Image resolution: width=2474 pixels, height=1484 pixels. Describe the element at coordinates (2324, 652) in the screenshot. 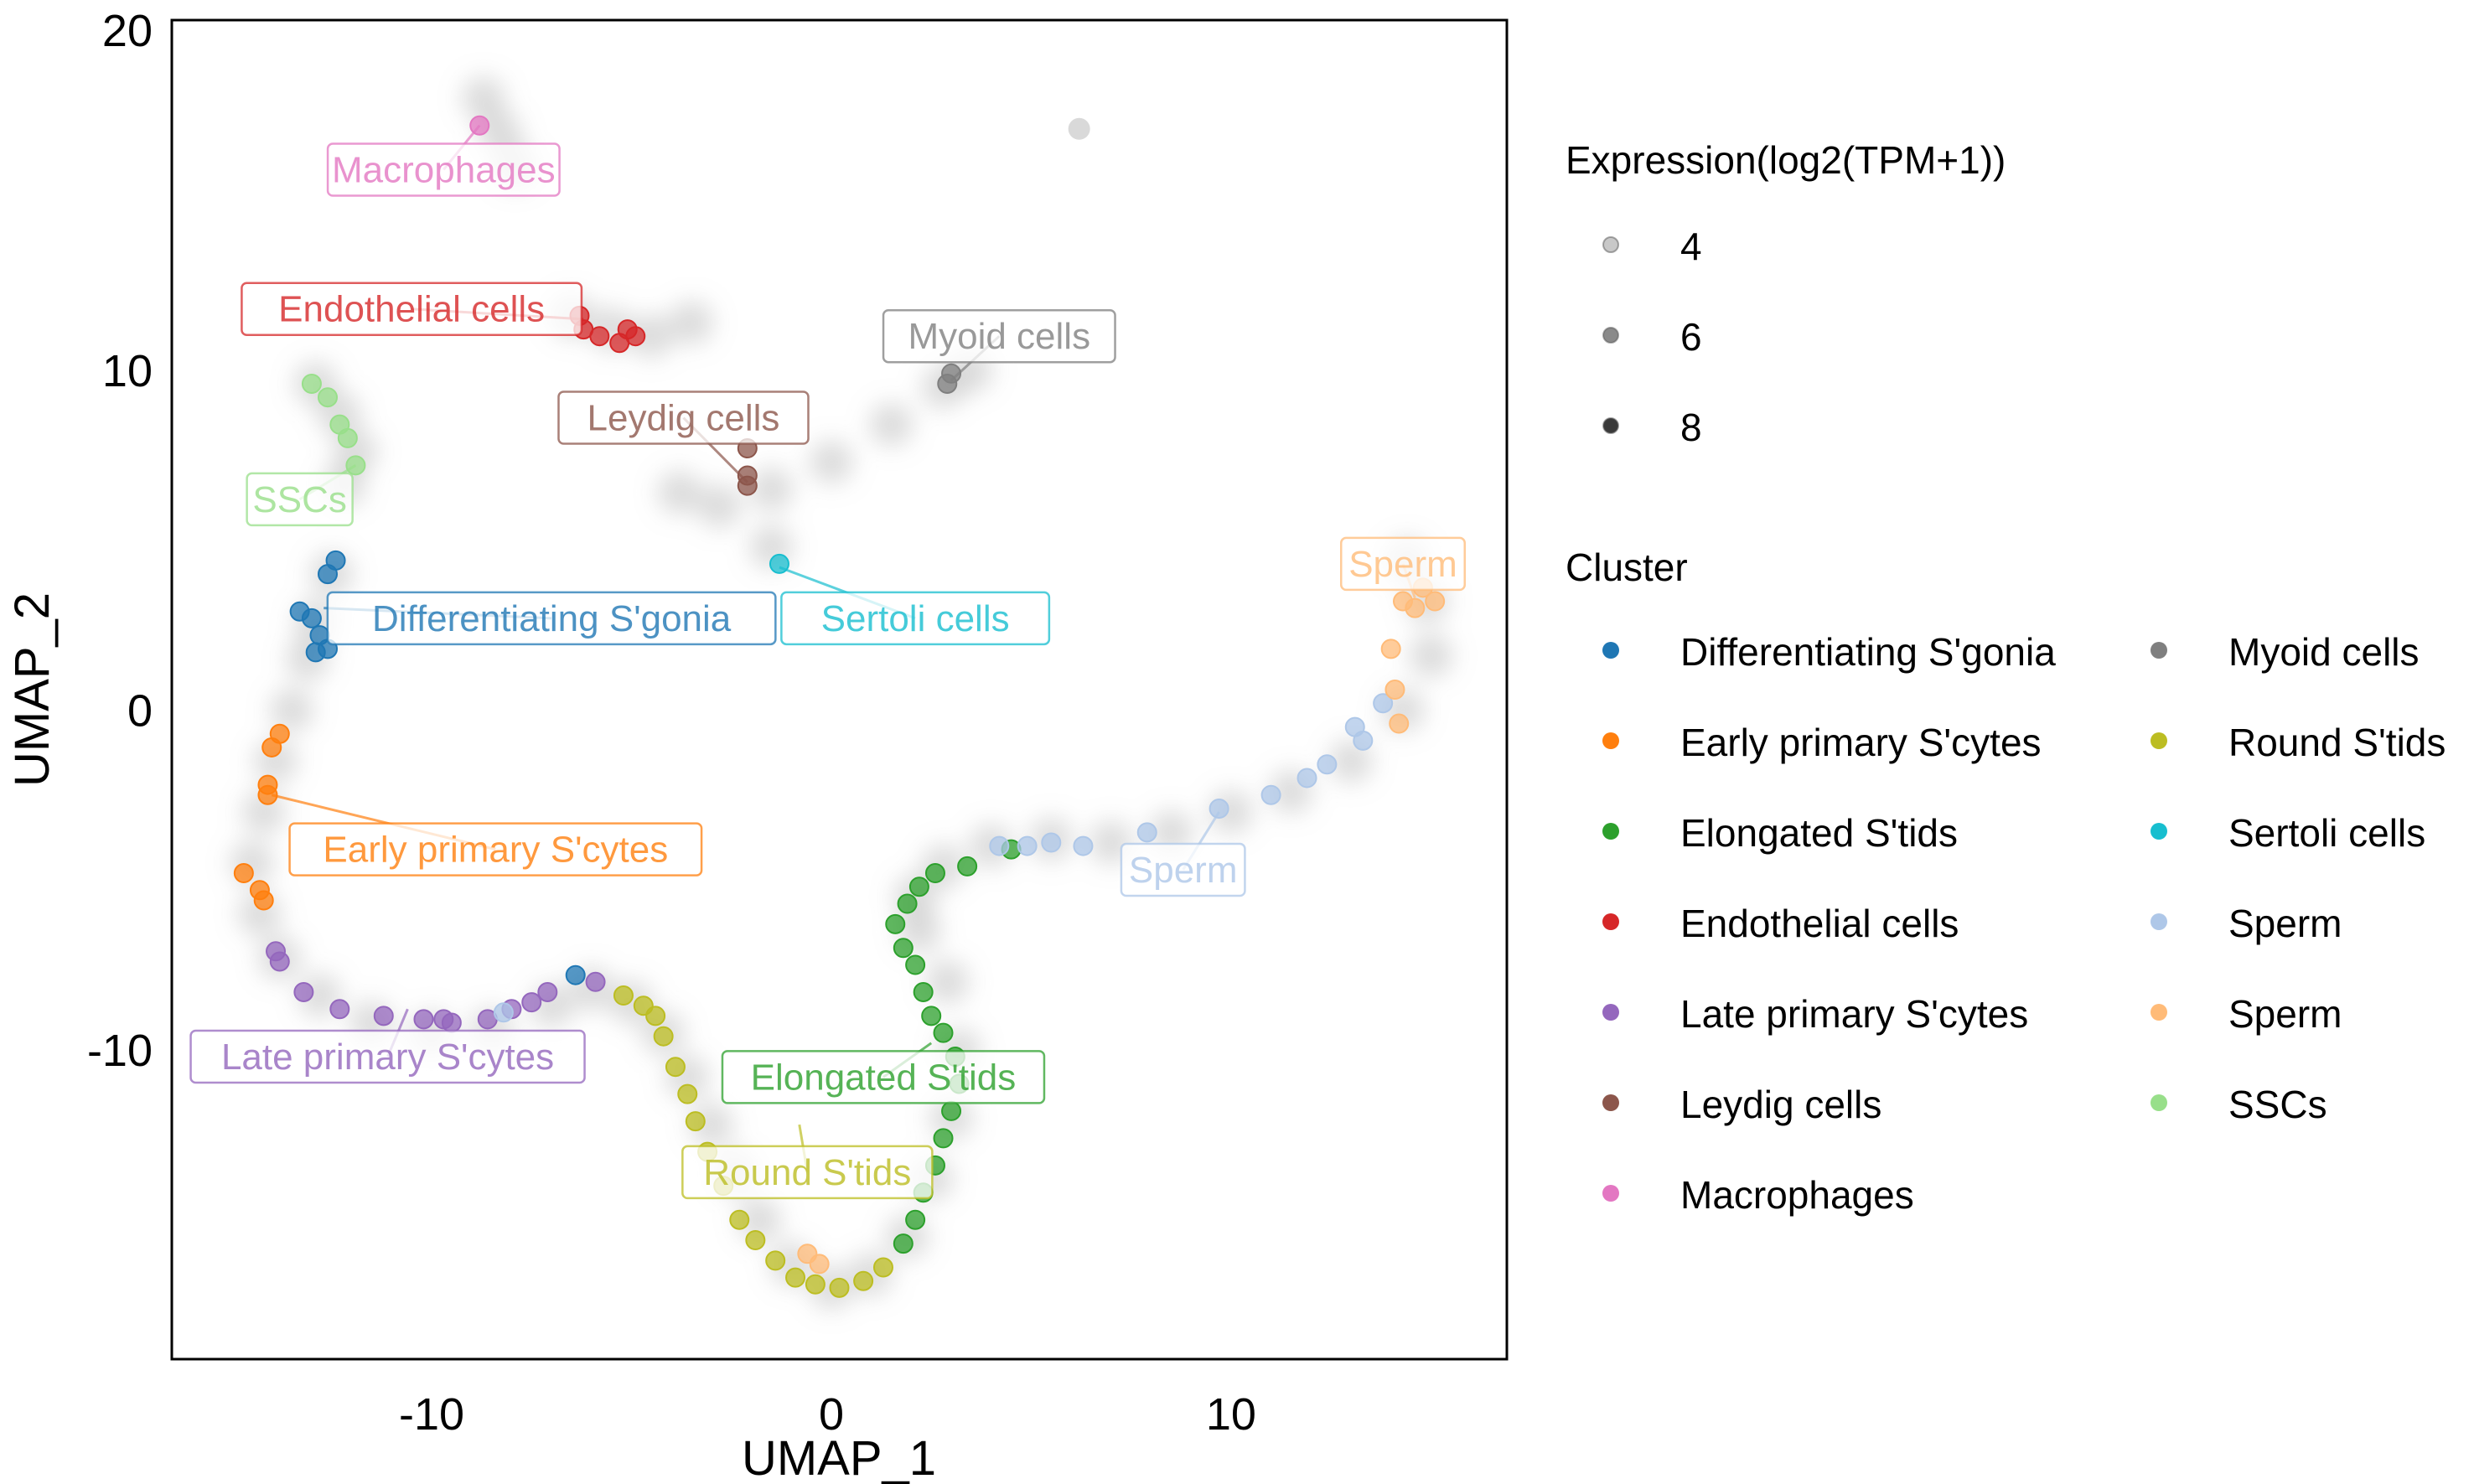

I see `cluster-legend-label: Myoid cells` at that location.